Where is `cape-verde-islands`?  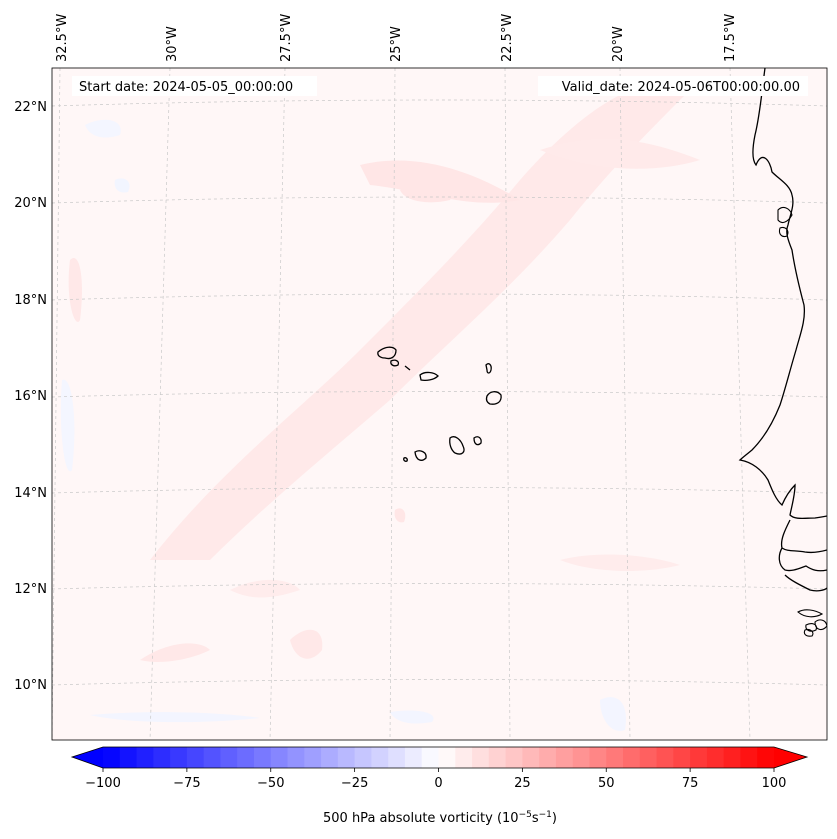 cape-verde-islands is located at coordinates (439, 404).